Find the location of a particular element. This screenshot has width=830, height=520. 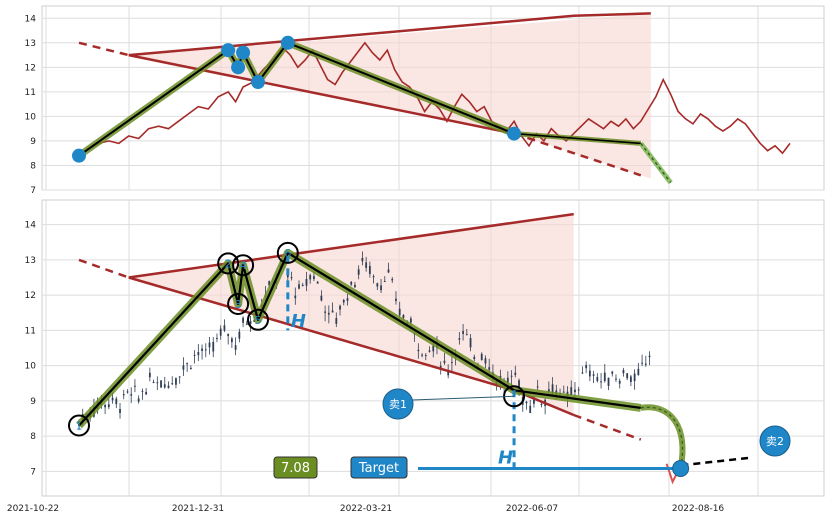

pattern-point-label: 6 is located at coordinates (287, 253).